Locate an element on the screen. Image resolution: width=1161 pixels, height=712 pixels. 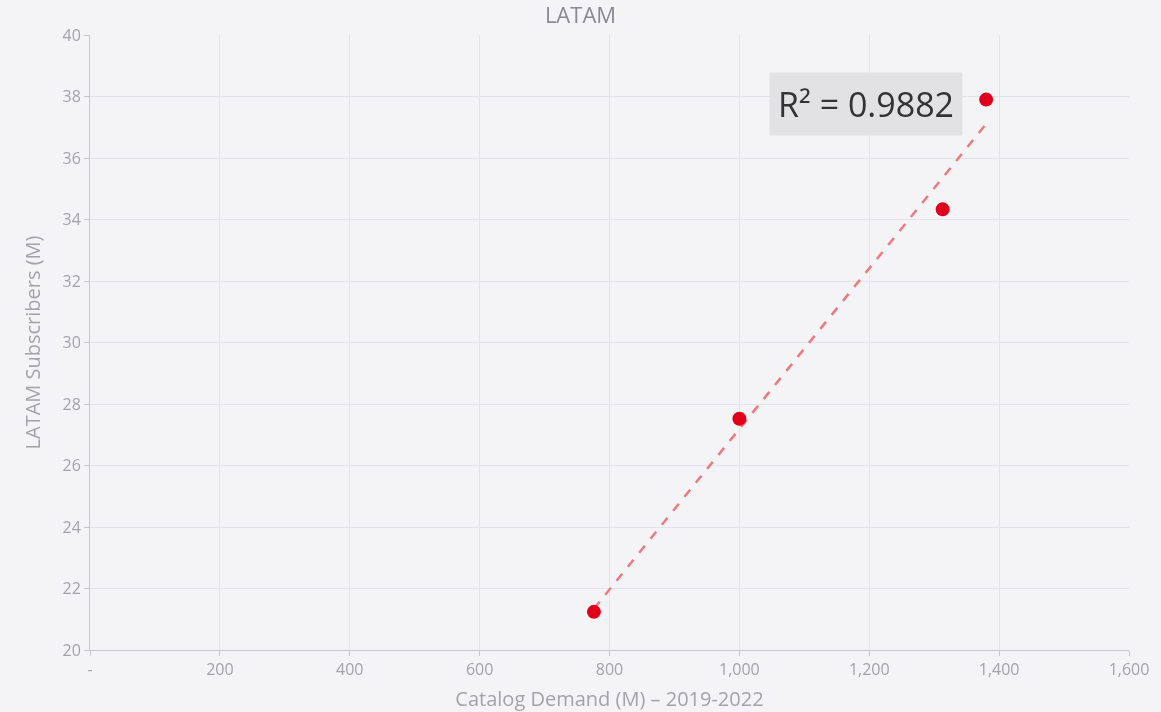
y-tick-label: 24 is located at coordinates (71, 526).